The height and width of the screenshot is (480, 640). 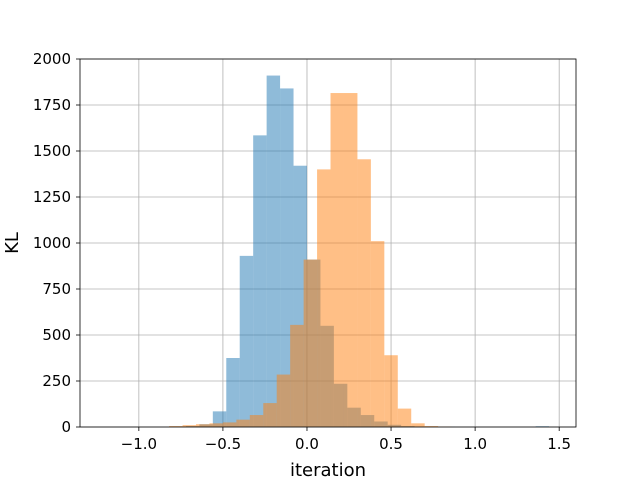 I want to click on x-tick-label: 0.0, so click(x=307, y=444).